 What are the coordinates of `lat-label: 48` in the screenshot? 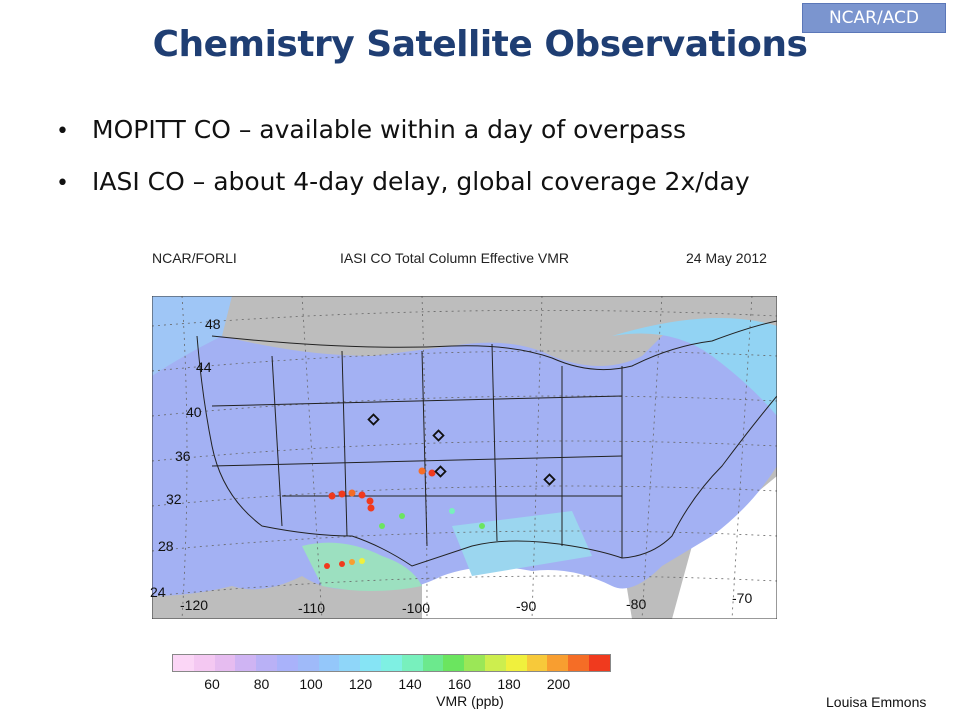 It's located at (213, 324).